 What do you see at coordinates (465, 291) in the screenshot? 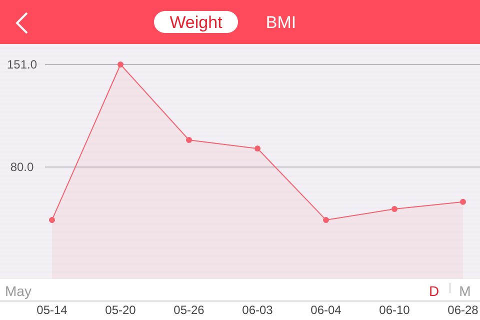
I see `text: M` at bounding box center [465, 291].